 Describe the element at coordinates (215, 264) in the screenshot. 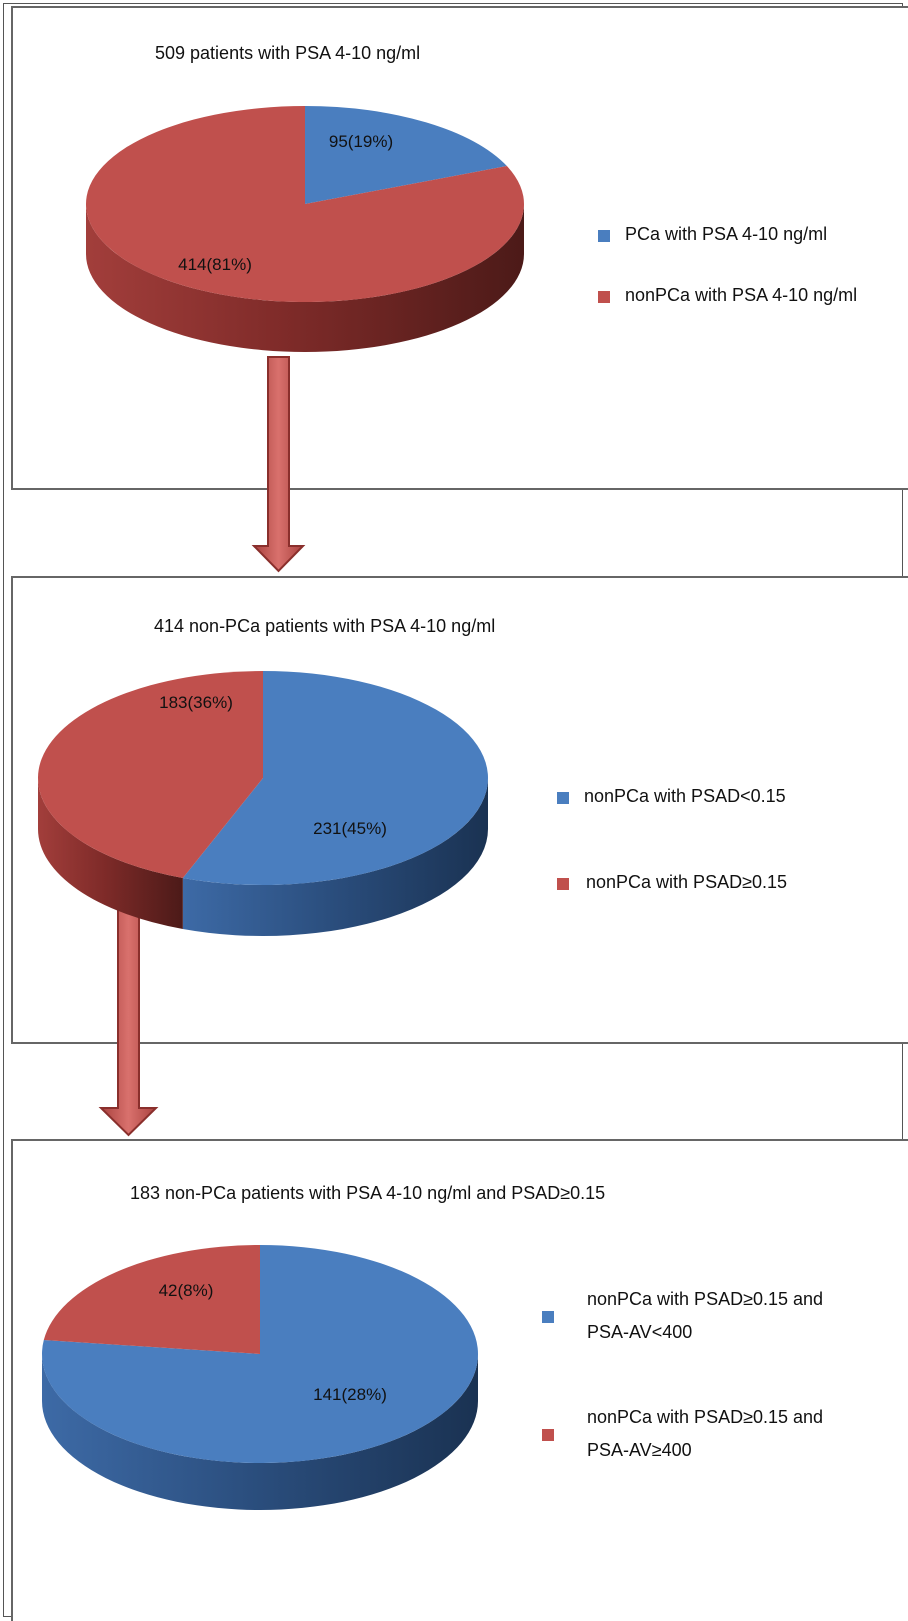

I see `pie-data-label-2: 414(81%)` at that location.